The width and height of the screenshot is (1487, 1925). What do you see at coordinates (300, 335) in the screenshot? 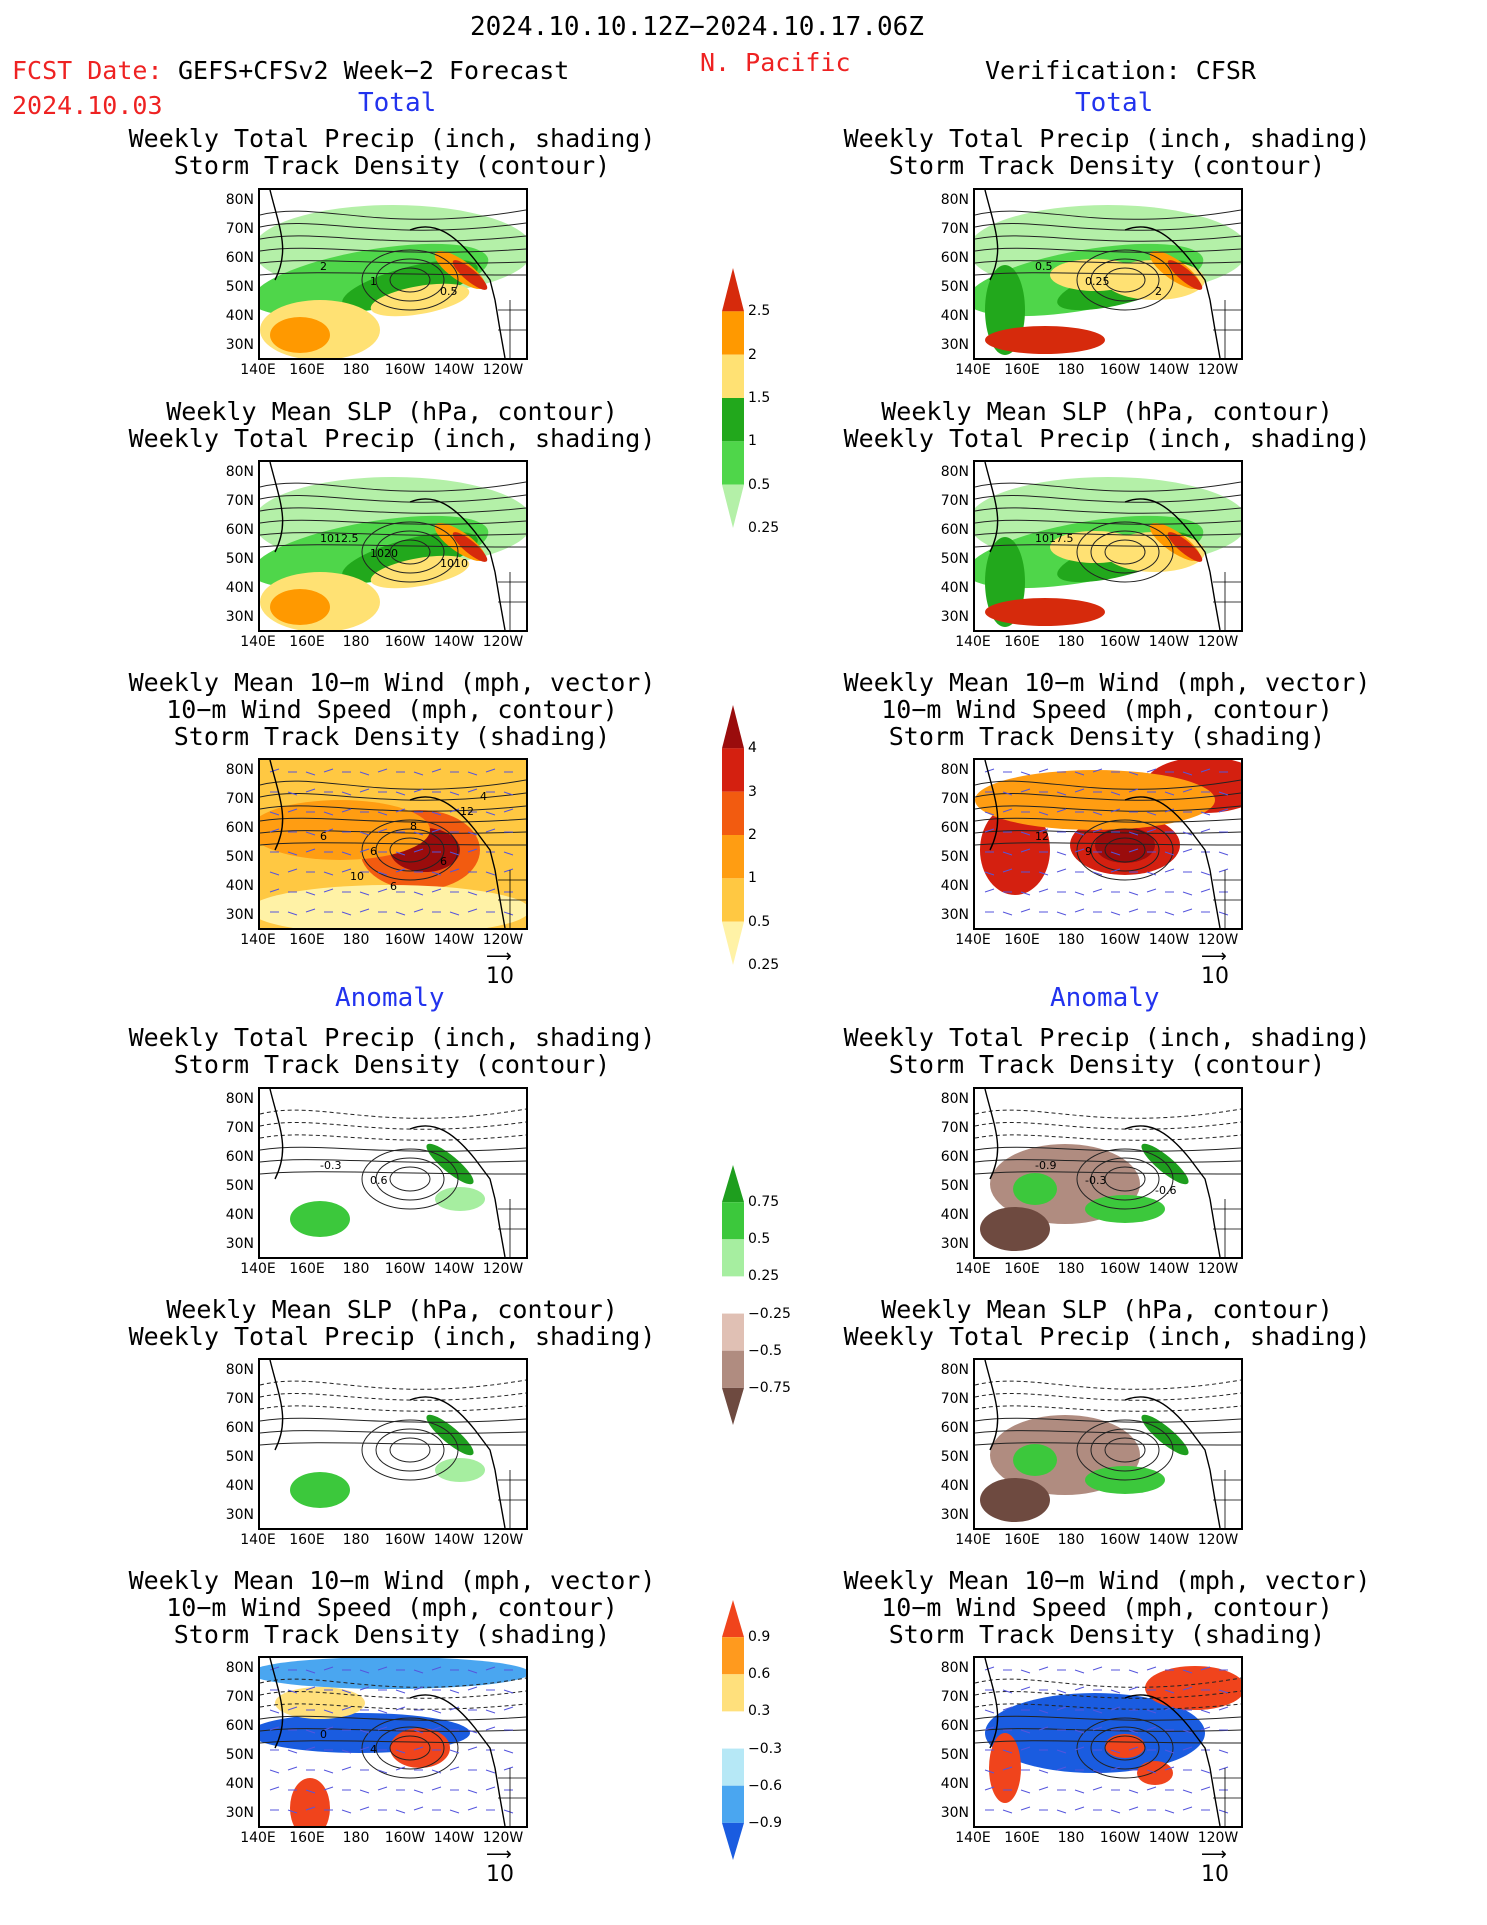
I see `precip-subtropical-core` at bounding box center [300, 335].